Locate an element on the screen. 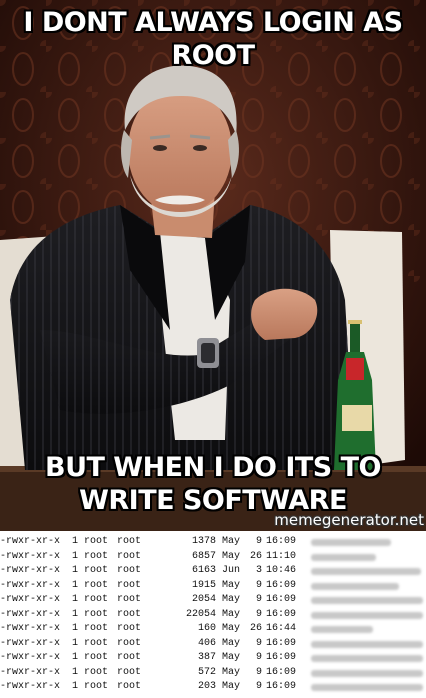 Image resolution: width=426 pixels, height=698 pixels. file-size: 1915 is located at coordinates (203, 585).